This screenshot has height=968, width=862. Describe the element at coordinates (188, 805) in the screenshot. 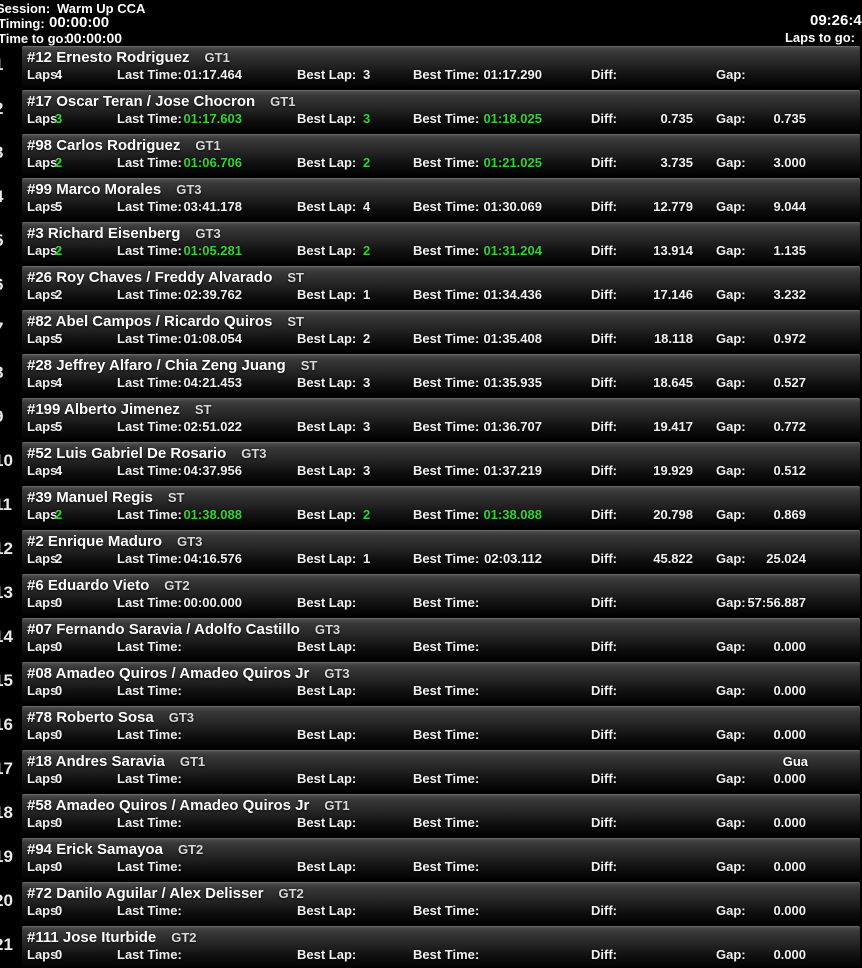

I see `car-number-and-driver: #58 Amadeo Quiros / Amadeo Quiros Jr GT1` at that location.